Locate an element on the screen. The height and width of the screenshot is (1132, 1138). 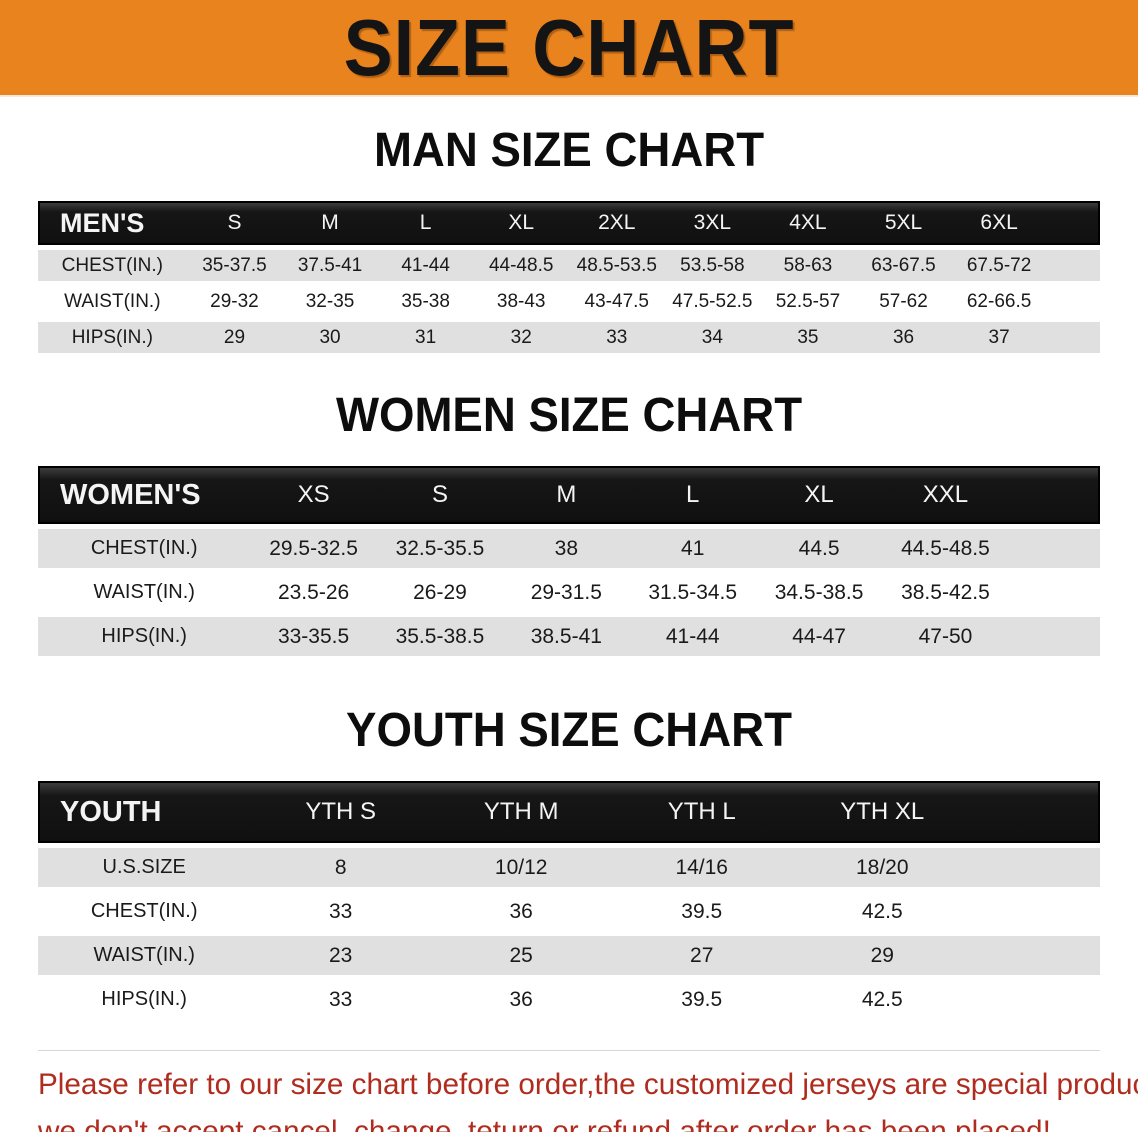
size-value: 44.5-48.5 is located at coordinates (945, 548).